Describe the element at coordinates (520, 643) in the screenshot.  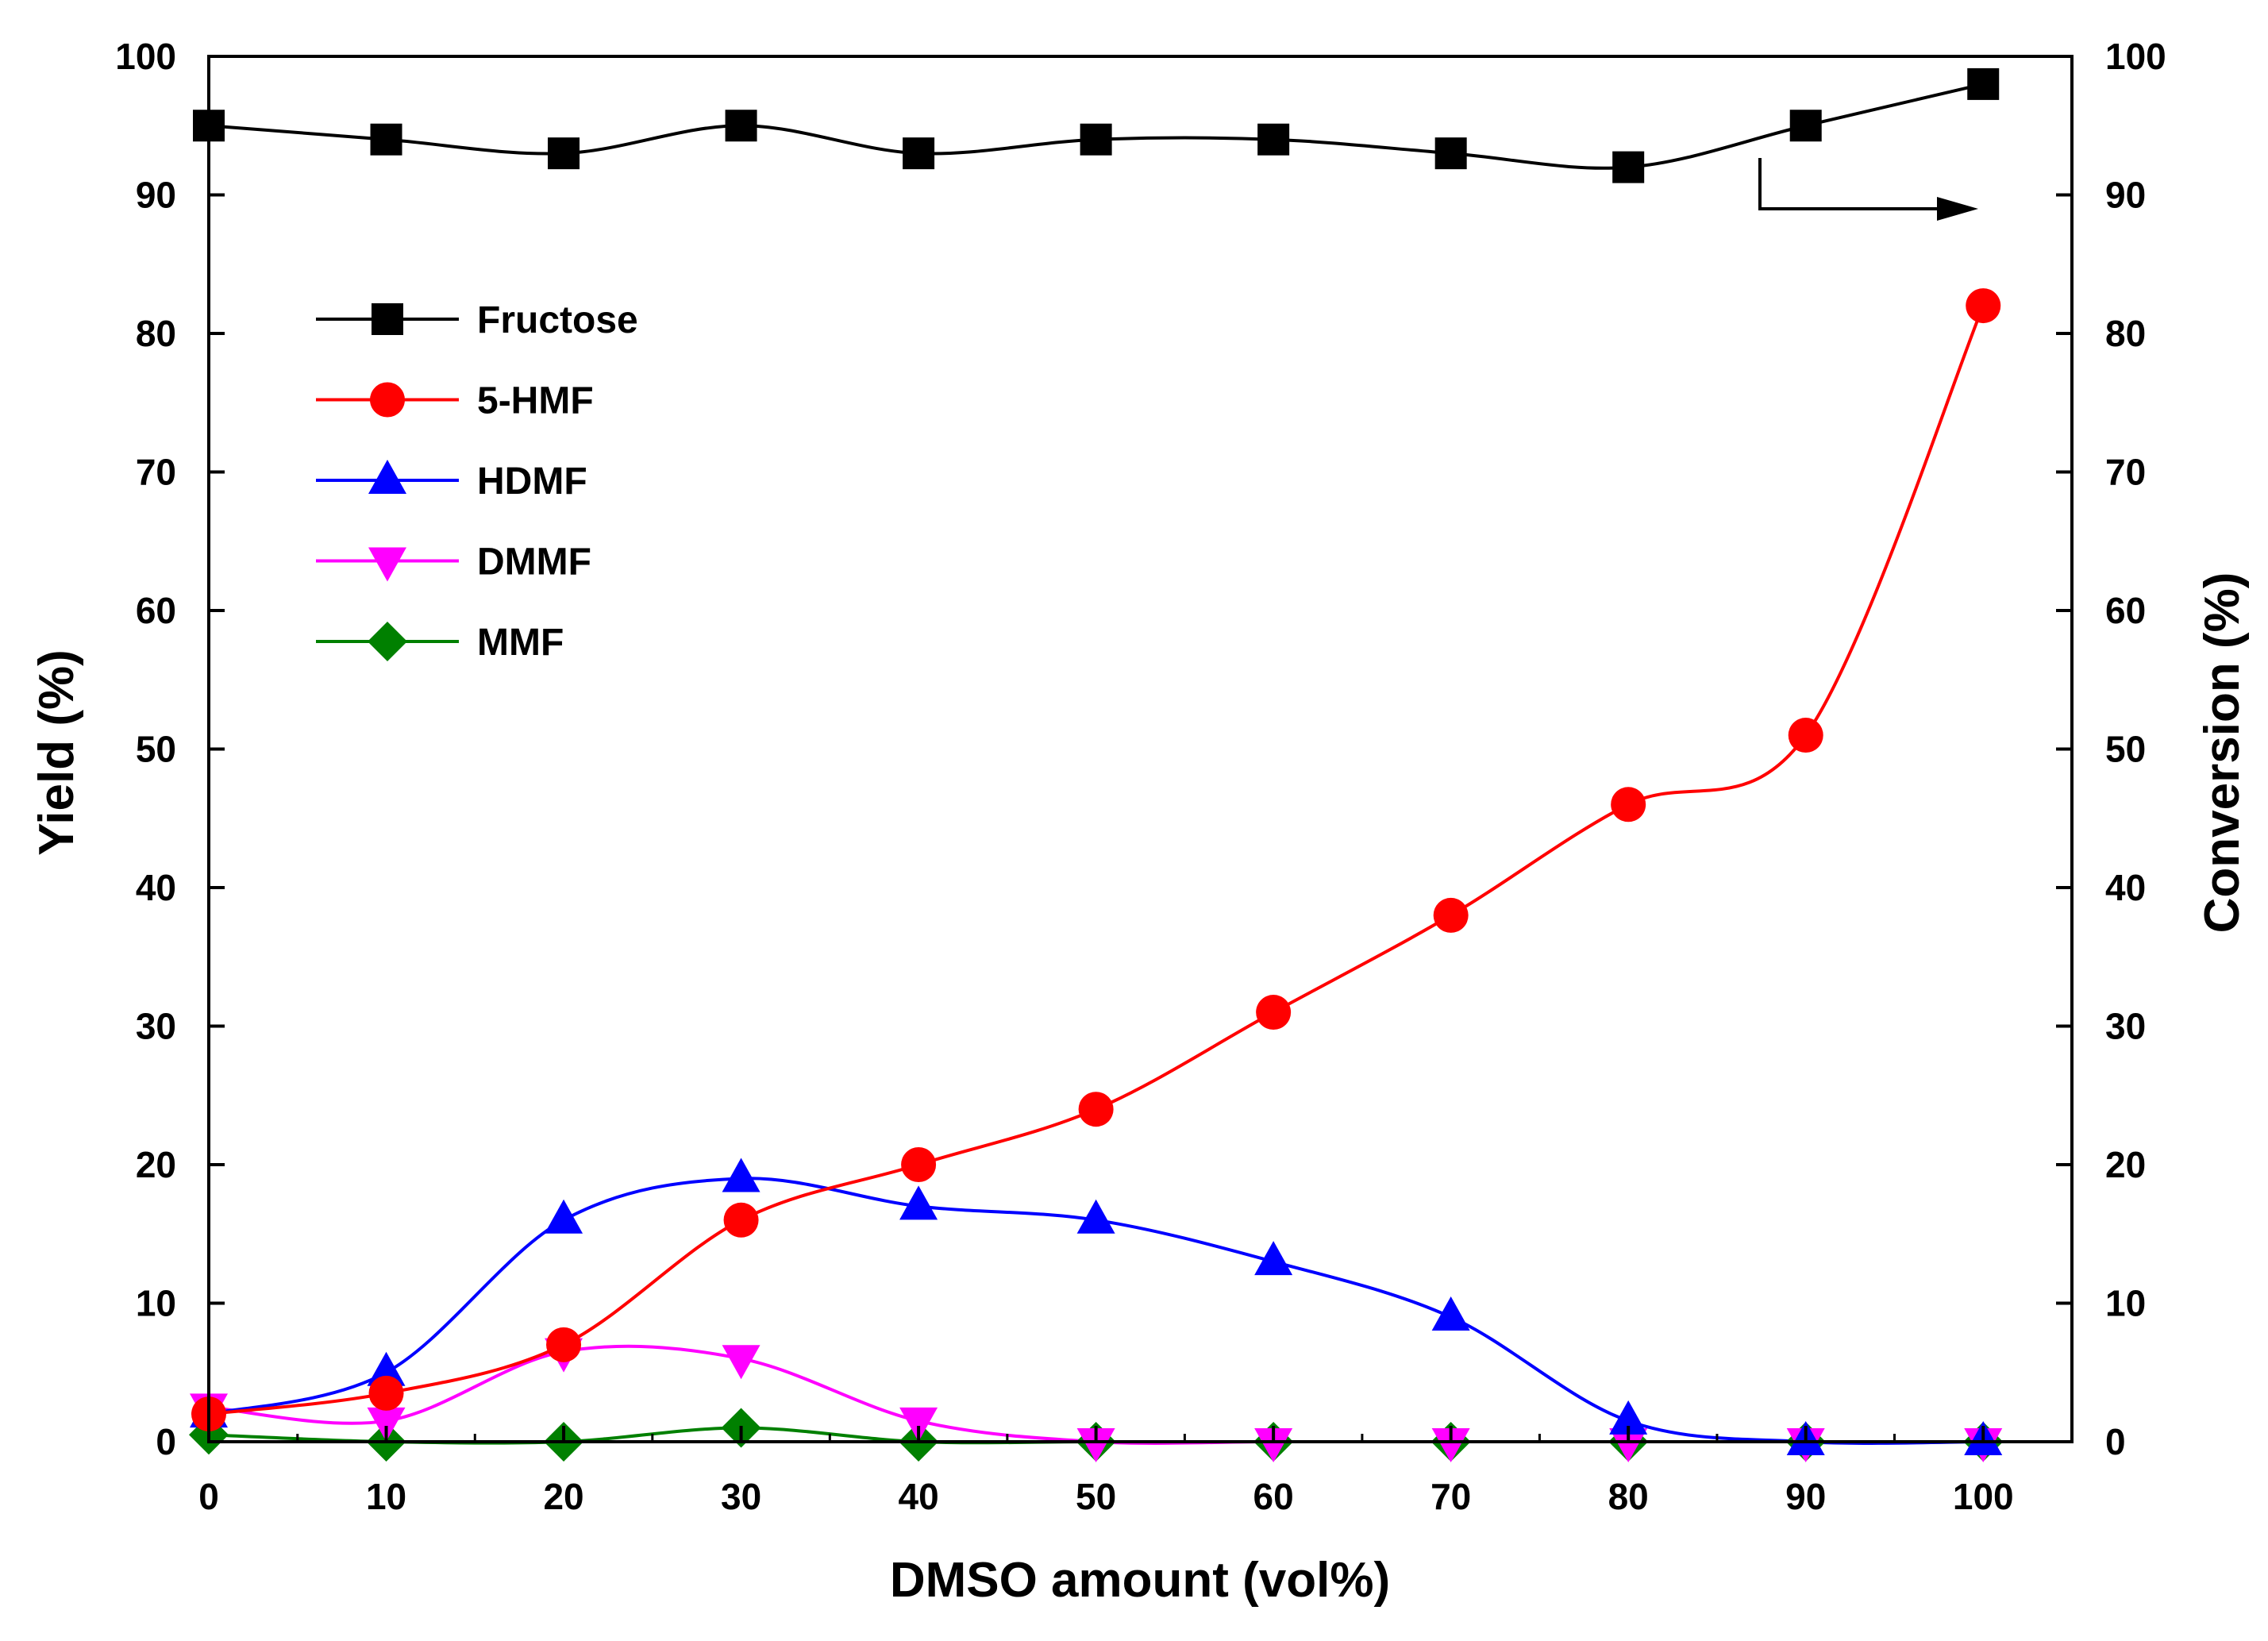
I see `legend-label-mmf: MMF` at that location.